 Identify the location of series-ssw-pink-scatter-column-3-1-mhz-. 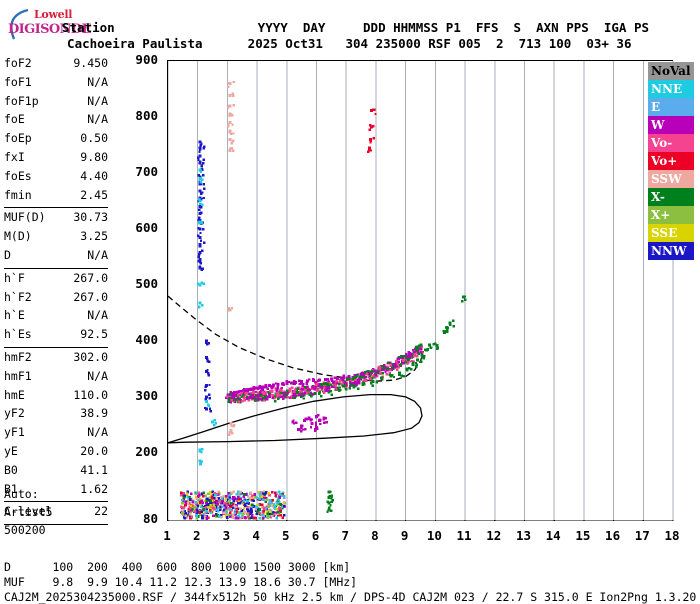
(231, 258).